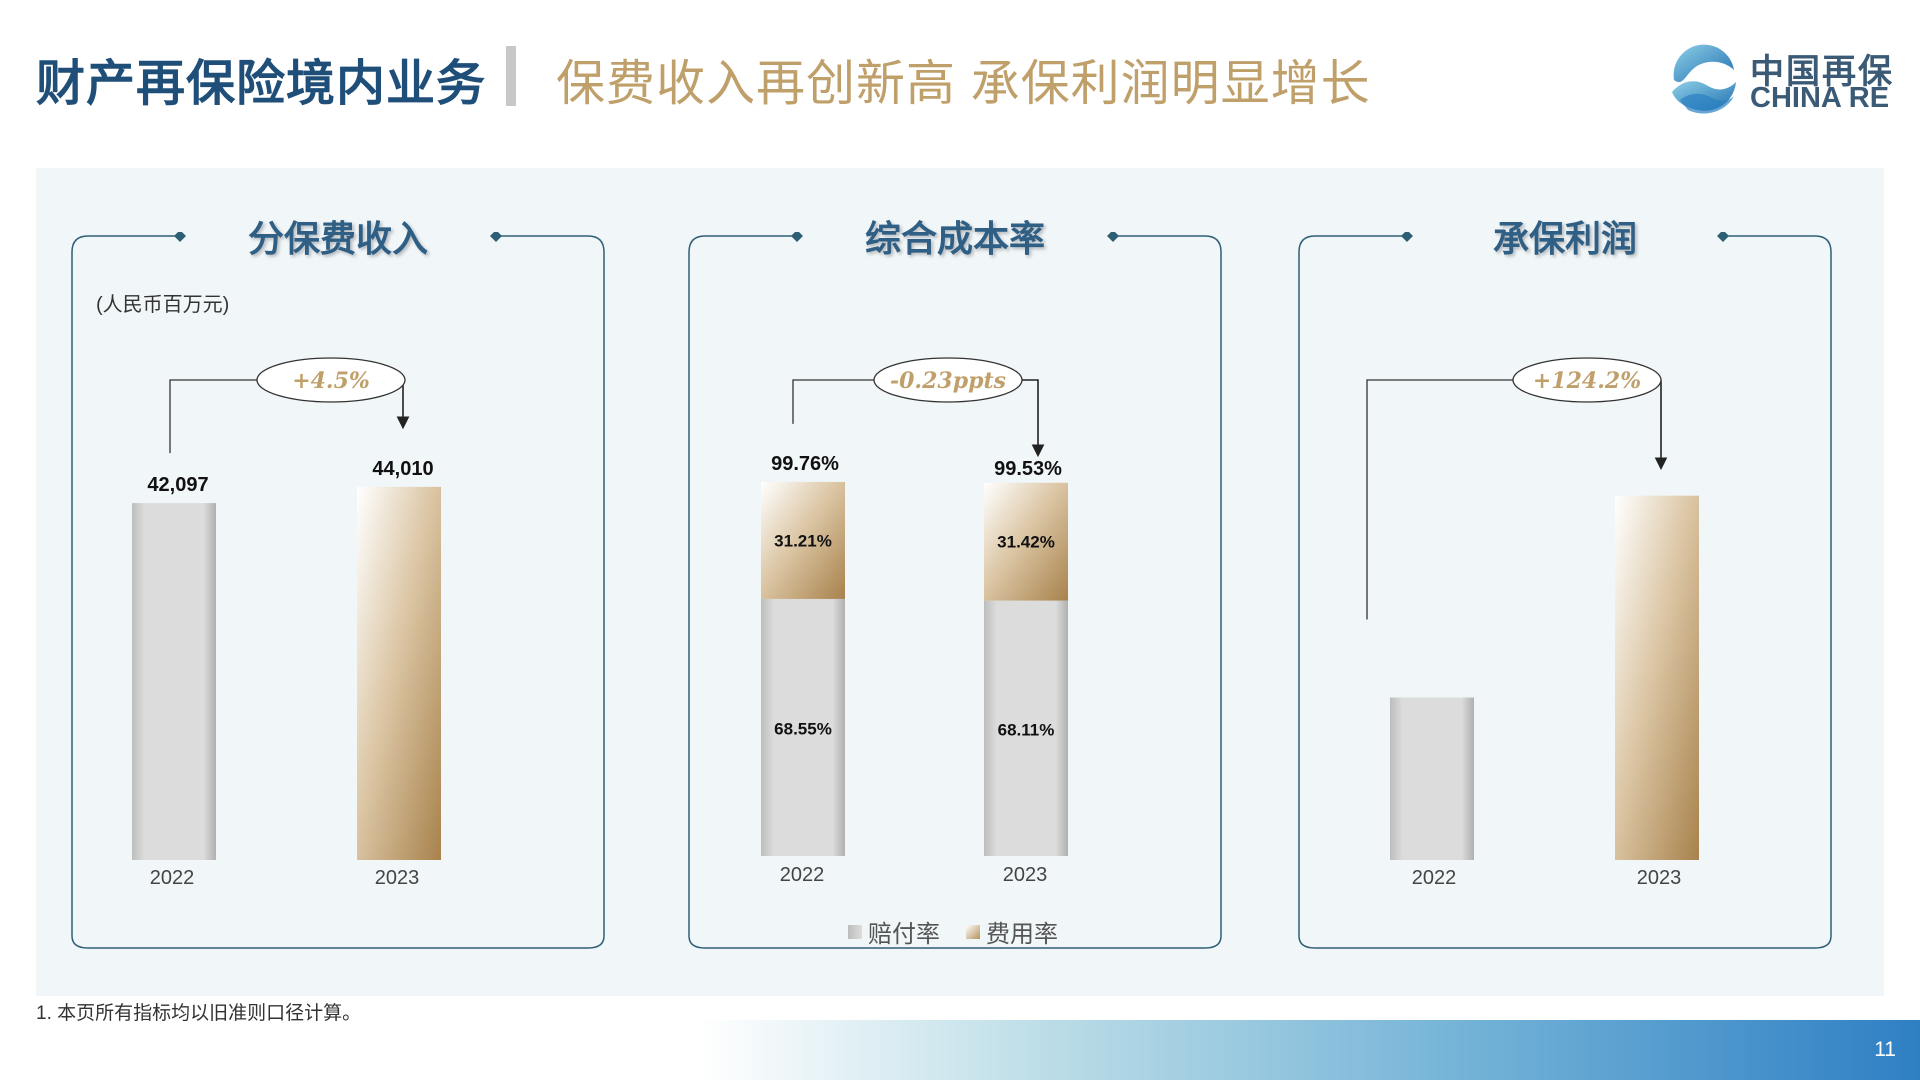  Describe the element at coordinates (833, 401) in the screenshot. I see `change-bracket-left-ratio` at that location.